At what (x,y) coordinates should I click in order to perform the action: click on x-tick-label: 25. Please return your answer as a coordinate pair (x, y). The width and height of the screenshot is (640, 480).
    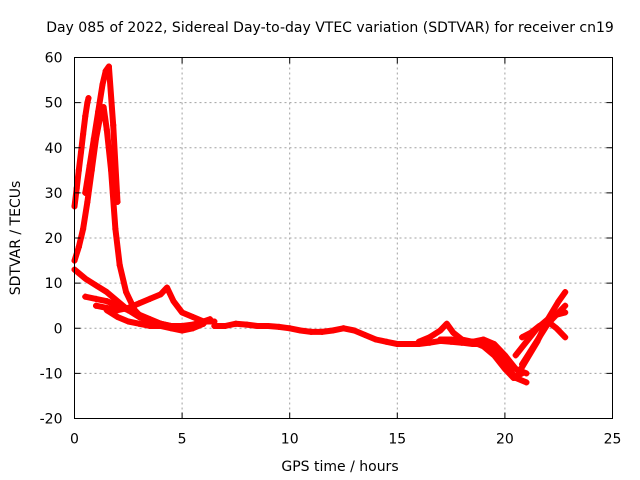
    Looking at the image, I should click on (613, 440).